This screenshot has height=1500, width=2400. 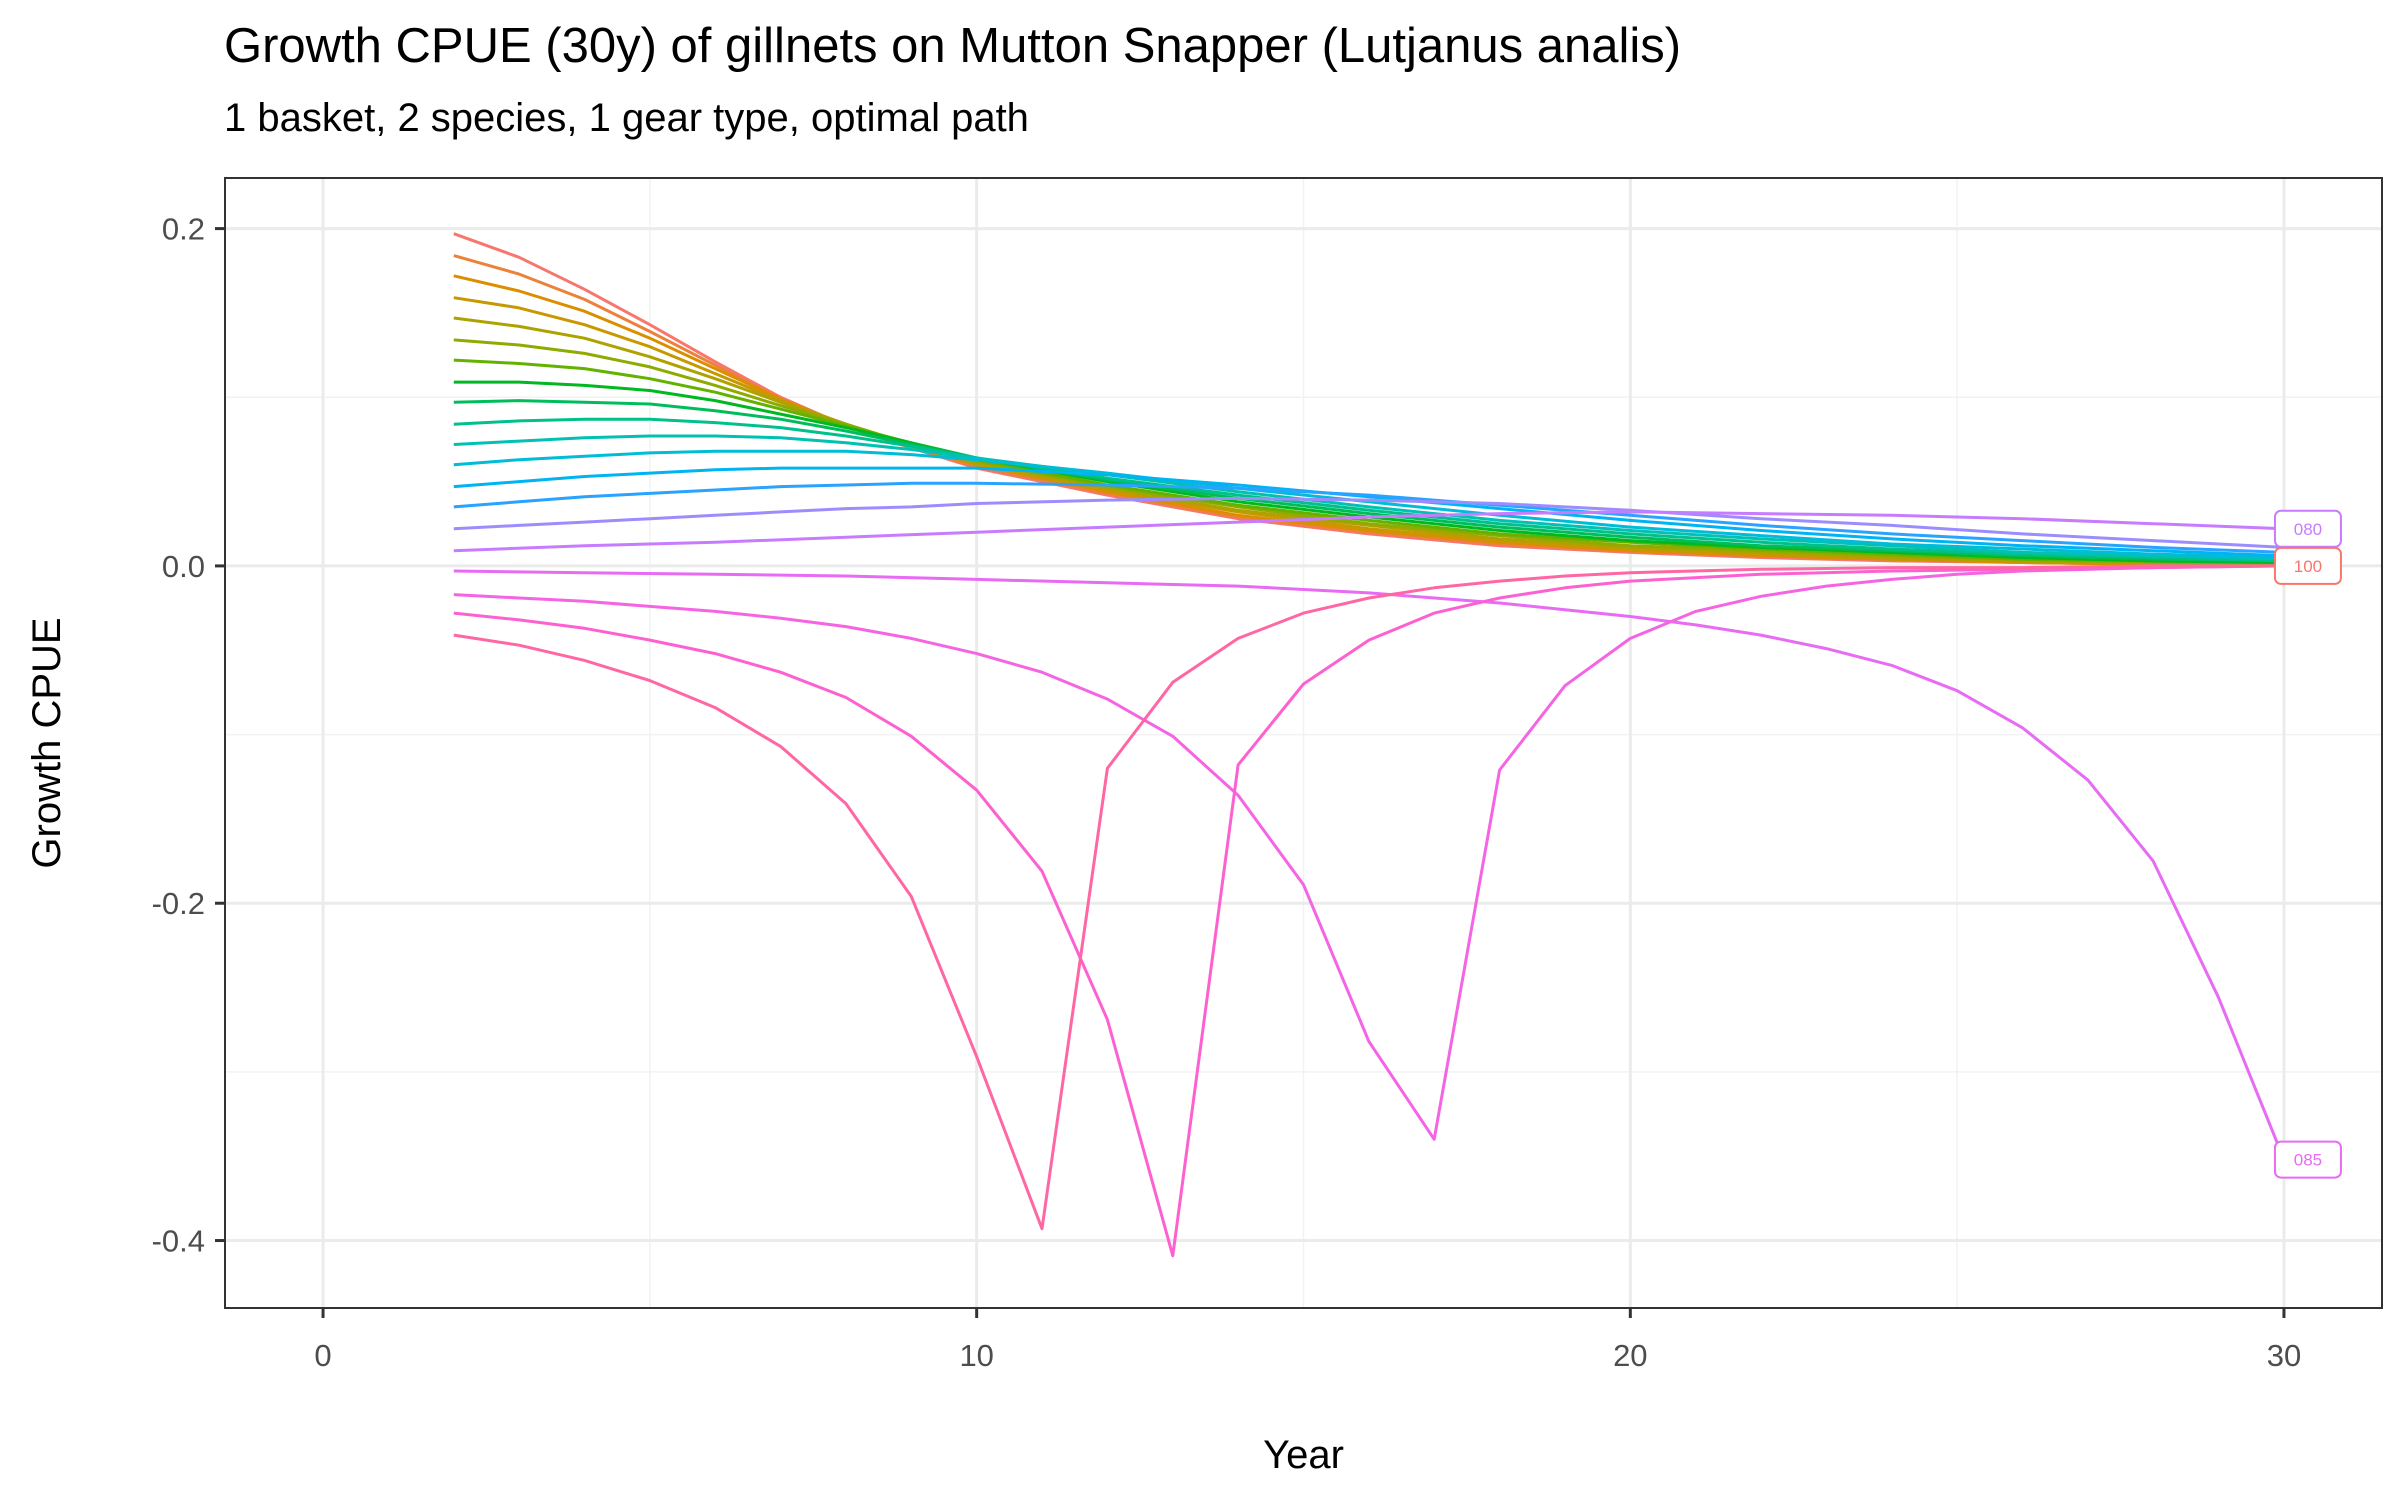 I want to click on x-tick-label: 30, so click(x=2284, y=1355).